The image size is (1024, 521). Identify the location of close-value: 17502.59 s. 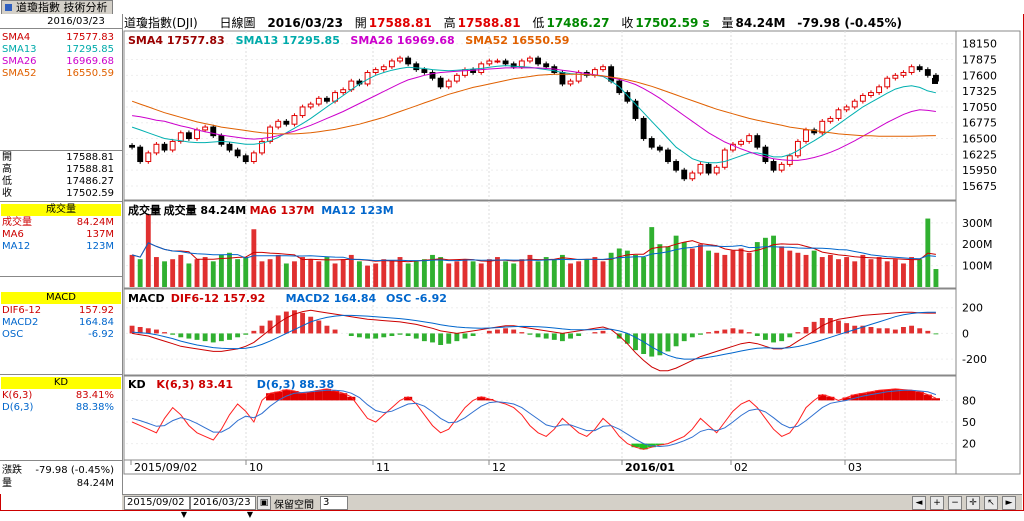
(672, 23).